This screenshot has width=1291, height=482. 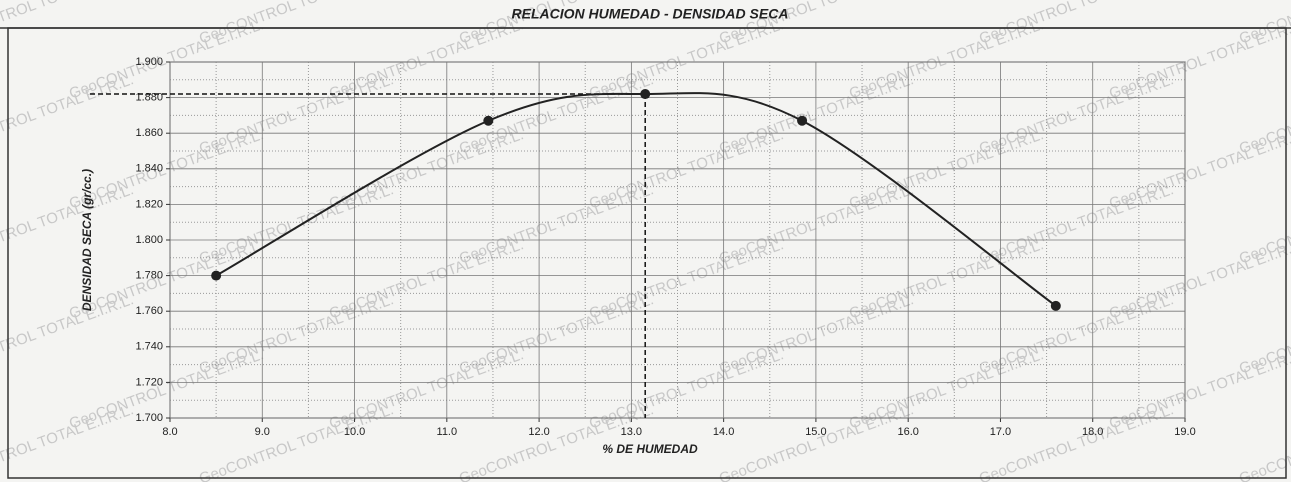 What do you see at coordinates (1000, 432) in the screenshot?
I see `x-tick-label: 17.0` at bounding box center [1000, 432].